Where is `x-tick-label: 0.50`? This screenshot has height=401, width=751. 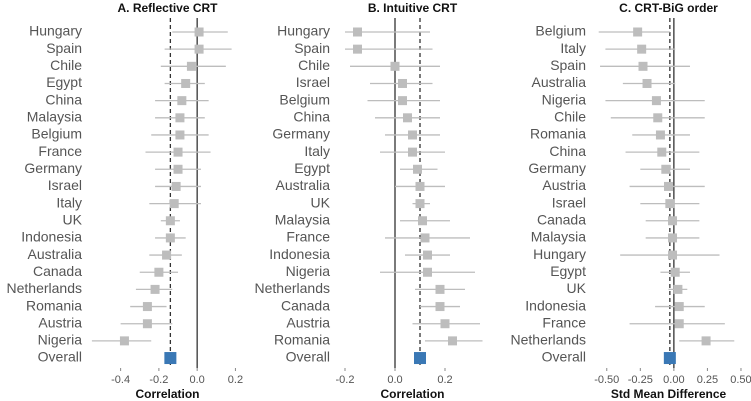
x-tick-label: 0.50 is located at coordinates (740, 380).